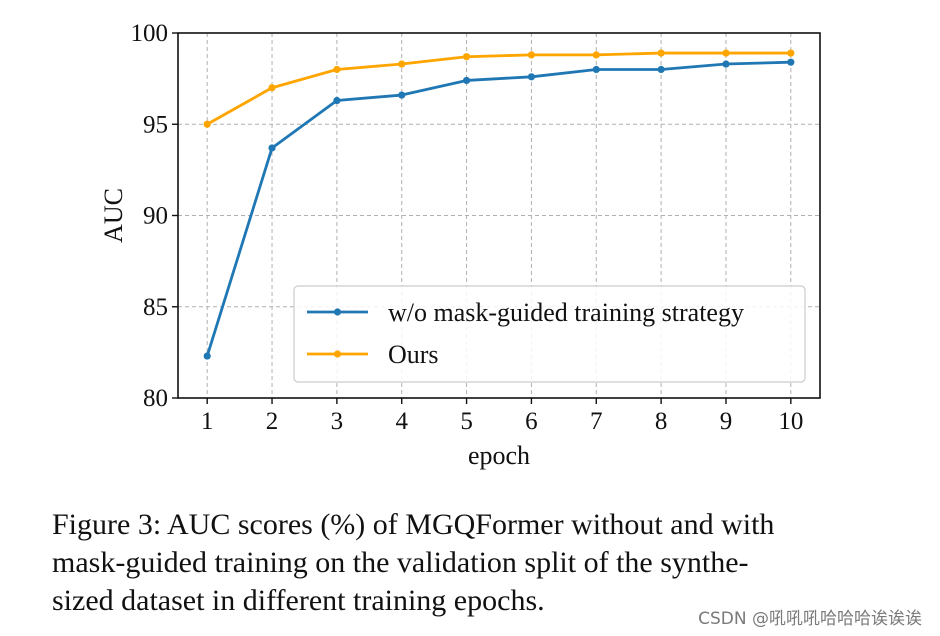 This screenshot has height=636, width=940. I want to click on x-tick-label: 1, so click(207, 421).